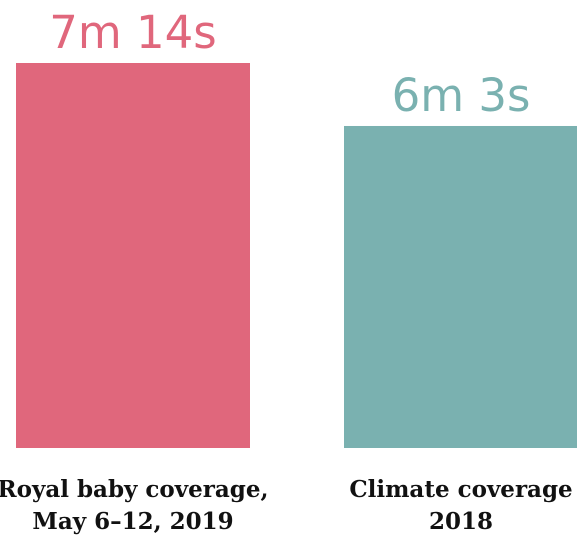 This screenshot has width=577, height=535. I want to click on bar-value-label-0: 7m 14s, so click(132, 32).